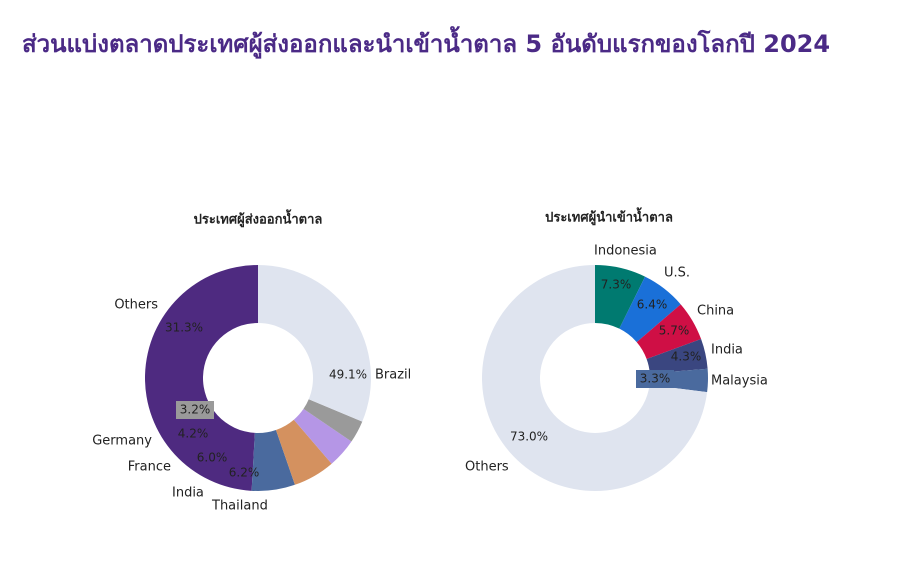 This screenshot has height=576, width=904. What do you see at coordinates (616, 285) in the screenshot?
I see `value-label-indonesia: 7.3%` at bounding box center [616, 285].